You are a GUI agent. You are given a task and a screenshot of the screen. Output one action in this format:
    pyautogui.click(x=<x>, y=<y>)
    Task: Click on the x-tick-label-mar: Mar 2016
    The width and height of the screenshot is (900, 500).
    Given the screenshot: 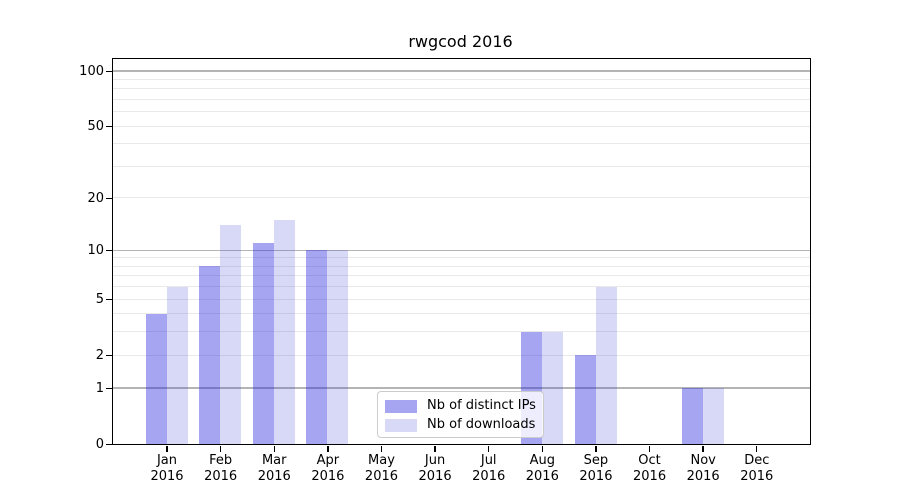 What is the action you would take?
    pyautogui.click(x=274, y=468)
    